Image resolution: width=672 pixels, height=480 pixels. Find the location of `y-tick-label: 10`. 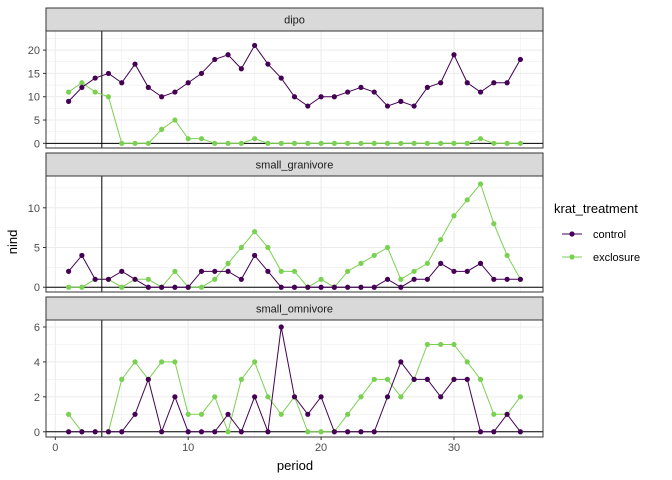

y-tick-label: 10 is located at coordinates (34, 209).